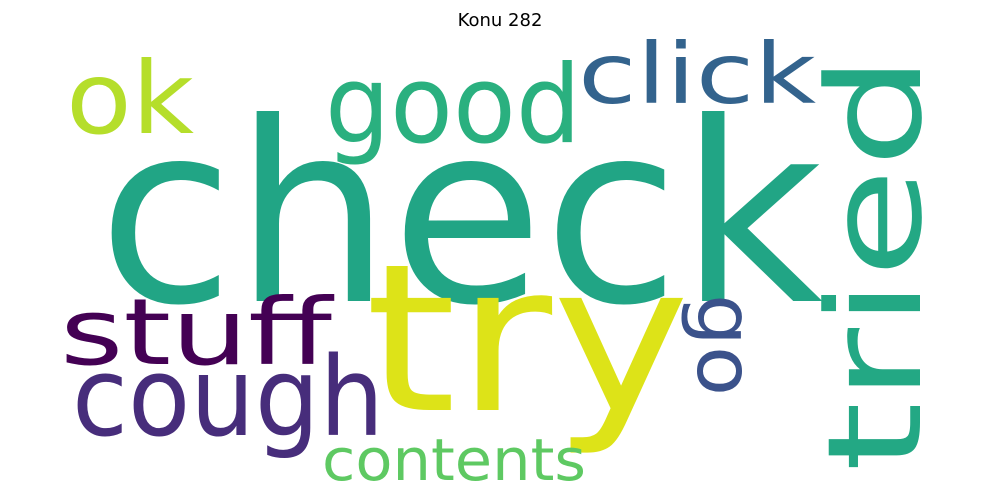 Image resolution: width=1000 pixels, height=500 pixels. I want to click on word-go: go, so click(724, 345).